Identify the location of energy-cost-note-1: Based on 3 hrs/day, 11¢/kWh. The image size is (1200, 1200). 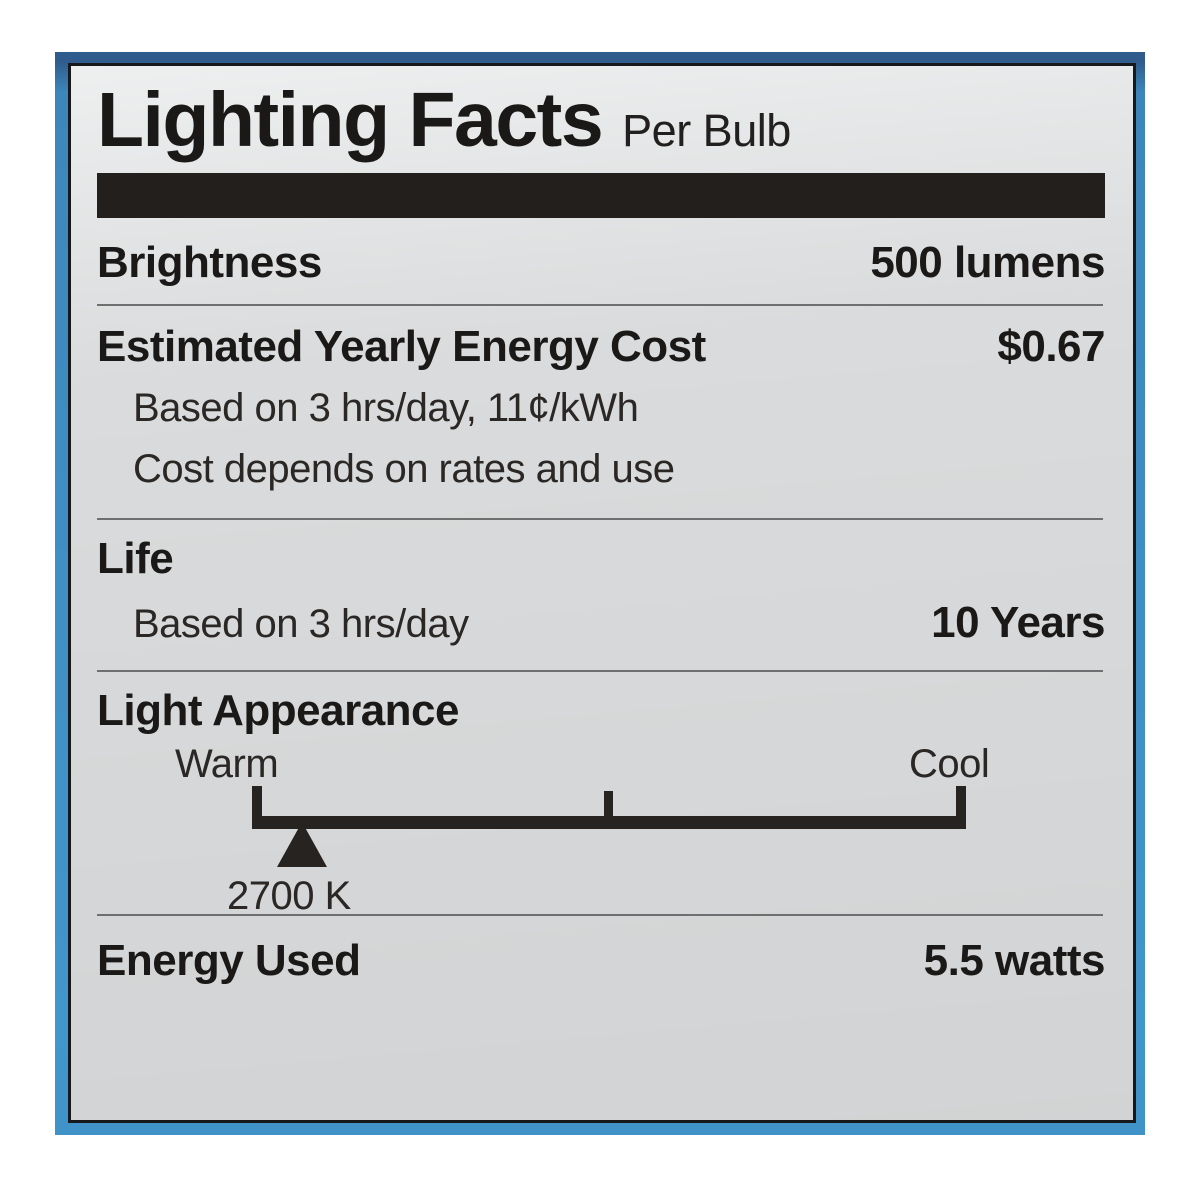
(386, 408).